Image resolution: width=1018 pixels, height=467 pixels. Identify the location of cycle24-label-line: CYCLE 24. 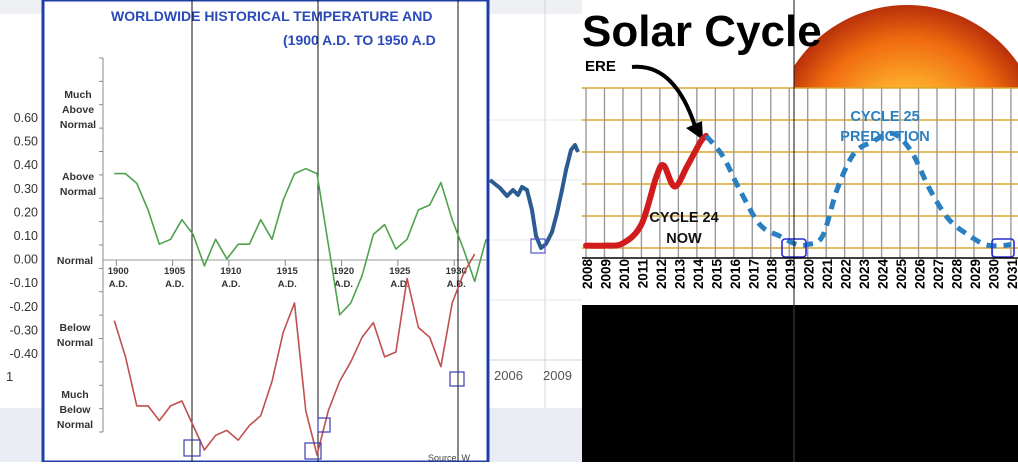
(683, 218).